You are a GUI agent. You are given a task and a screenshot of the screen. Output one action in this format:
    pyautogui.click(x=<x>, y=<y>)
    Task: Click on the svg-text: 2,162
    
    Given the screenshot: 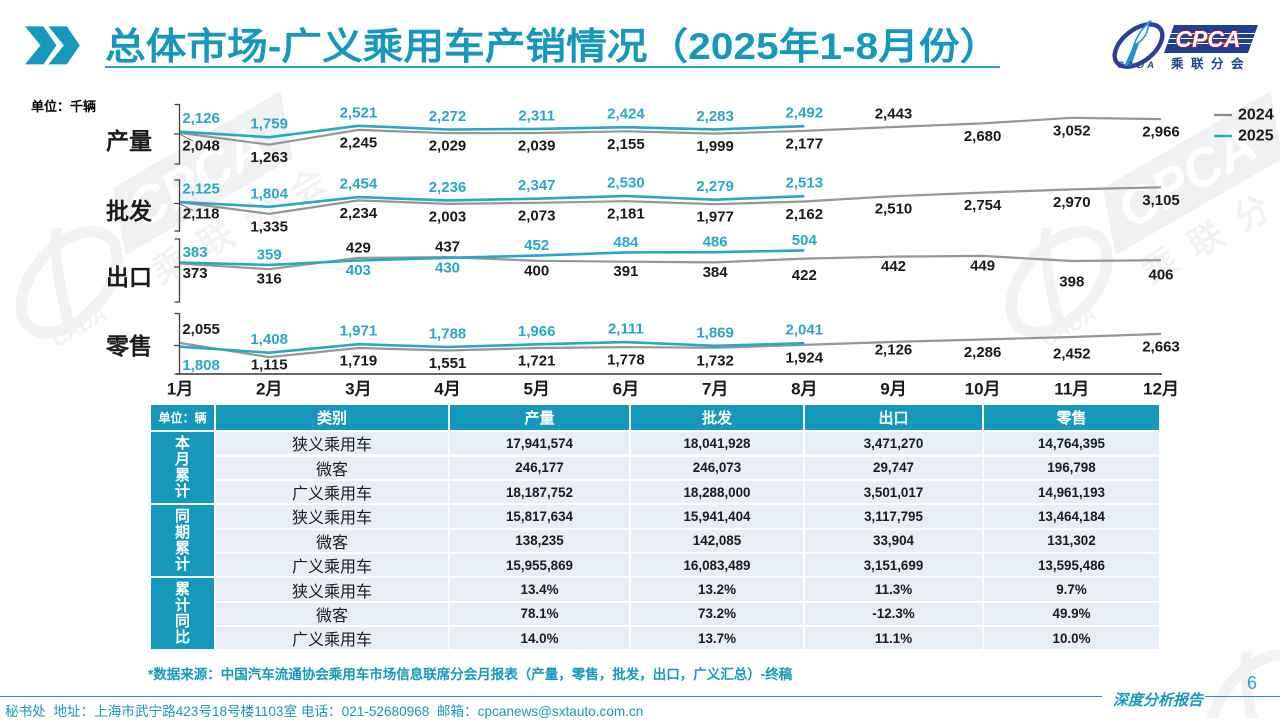 What is the action you would take?
    pyautogui.click(x=805, y=214)
    